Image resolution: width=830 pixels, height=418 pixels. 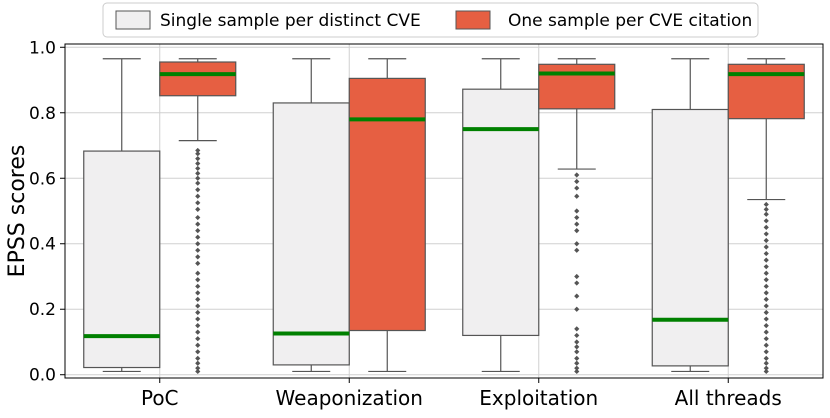 I want to click on y-tick-label: 0.0, so click(x=42, y=376).